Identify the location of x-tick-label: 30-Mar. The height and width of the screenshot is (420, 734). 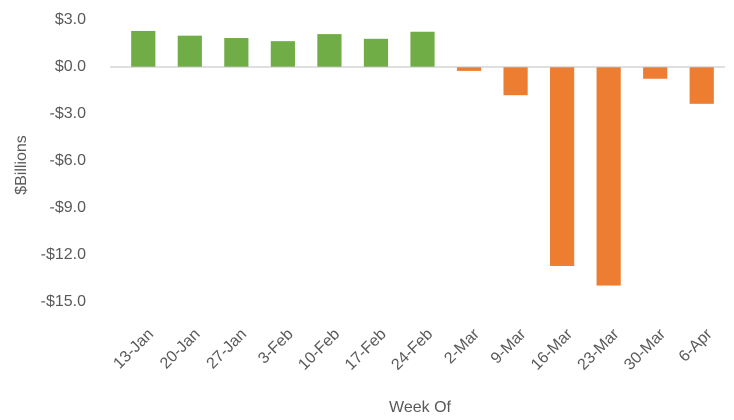
(645, 349).